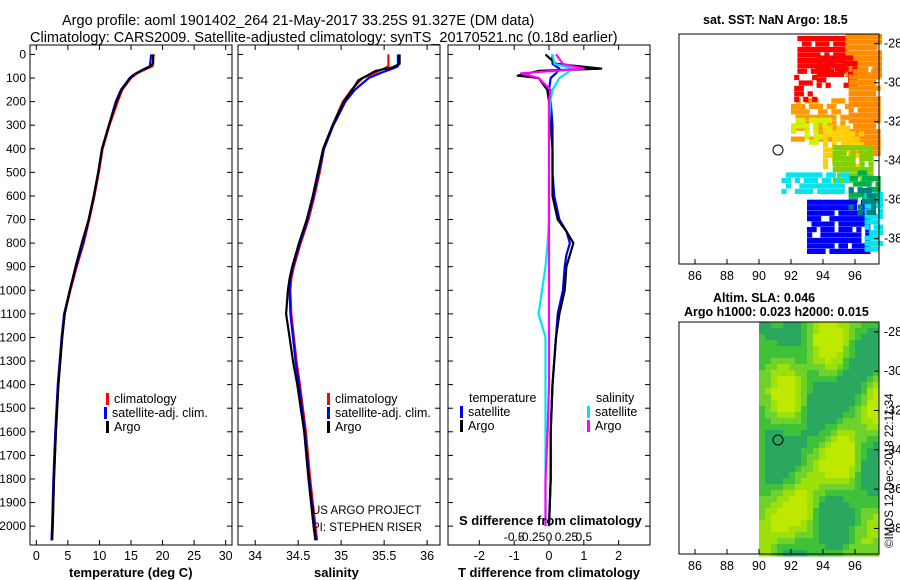  What do you see at coordinates (791, 276) in the screenshot?
I see `lon-tick-label: 92` at bounding box center [791, 276].